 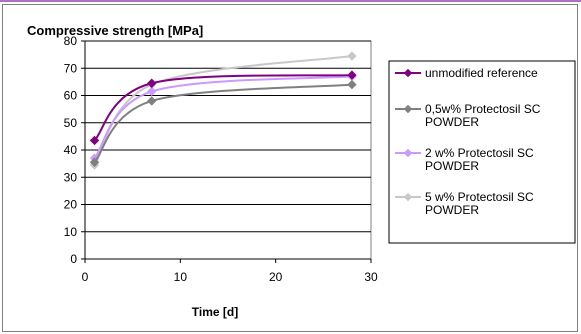 What do you see at coordinates (371, 277) in the screenshot?
I see `x-tick-label: 30` at bounding box center [371, 277].